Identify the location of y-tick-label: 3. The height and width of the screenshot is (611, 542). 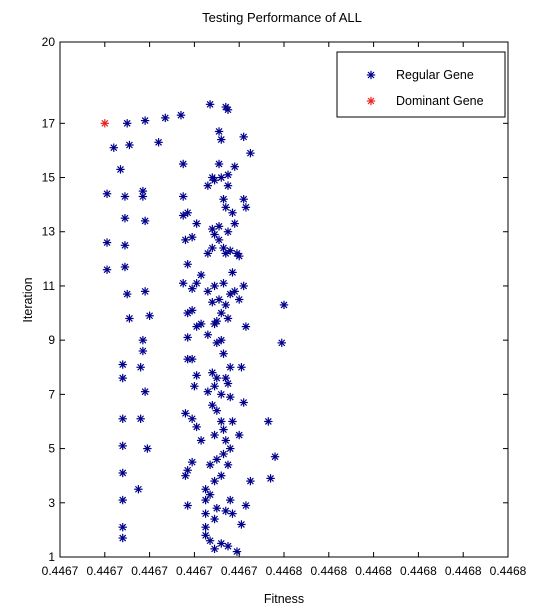
(51, 503).